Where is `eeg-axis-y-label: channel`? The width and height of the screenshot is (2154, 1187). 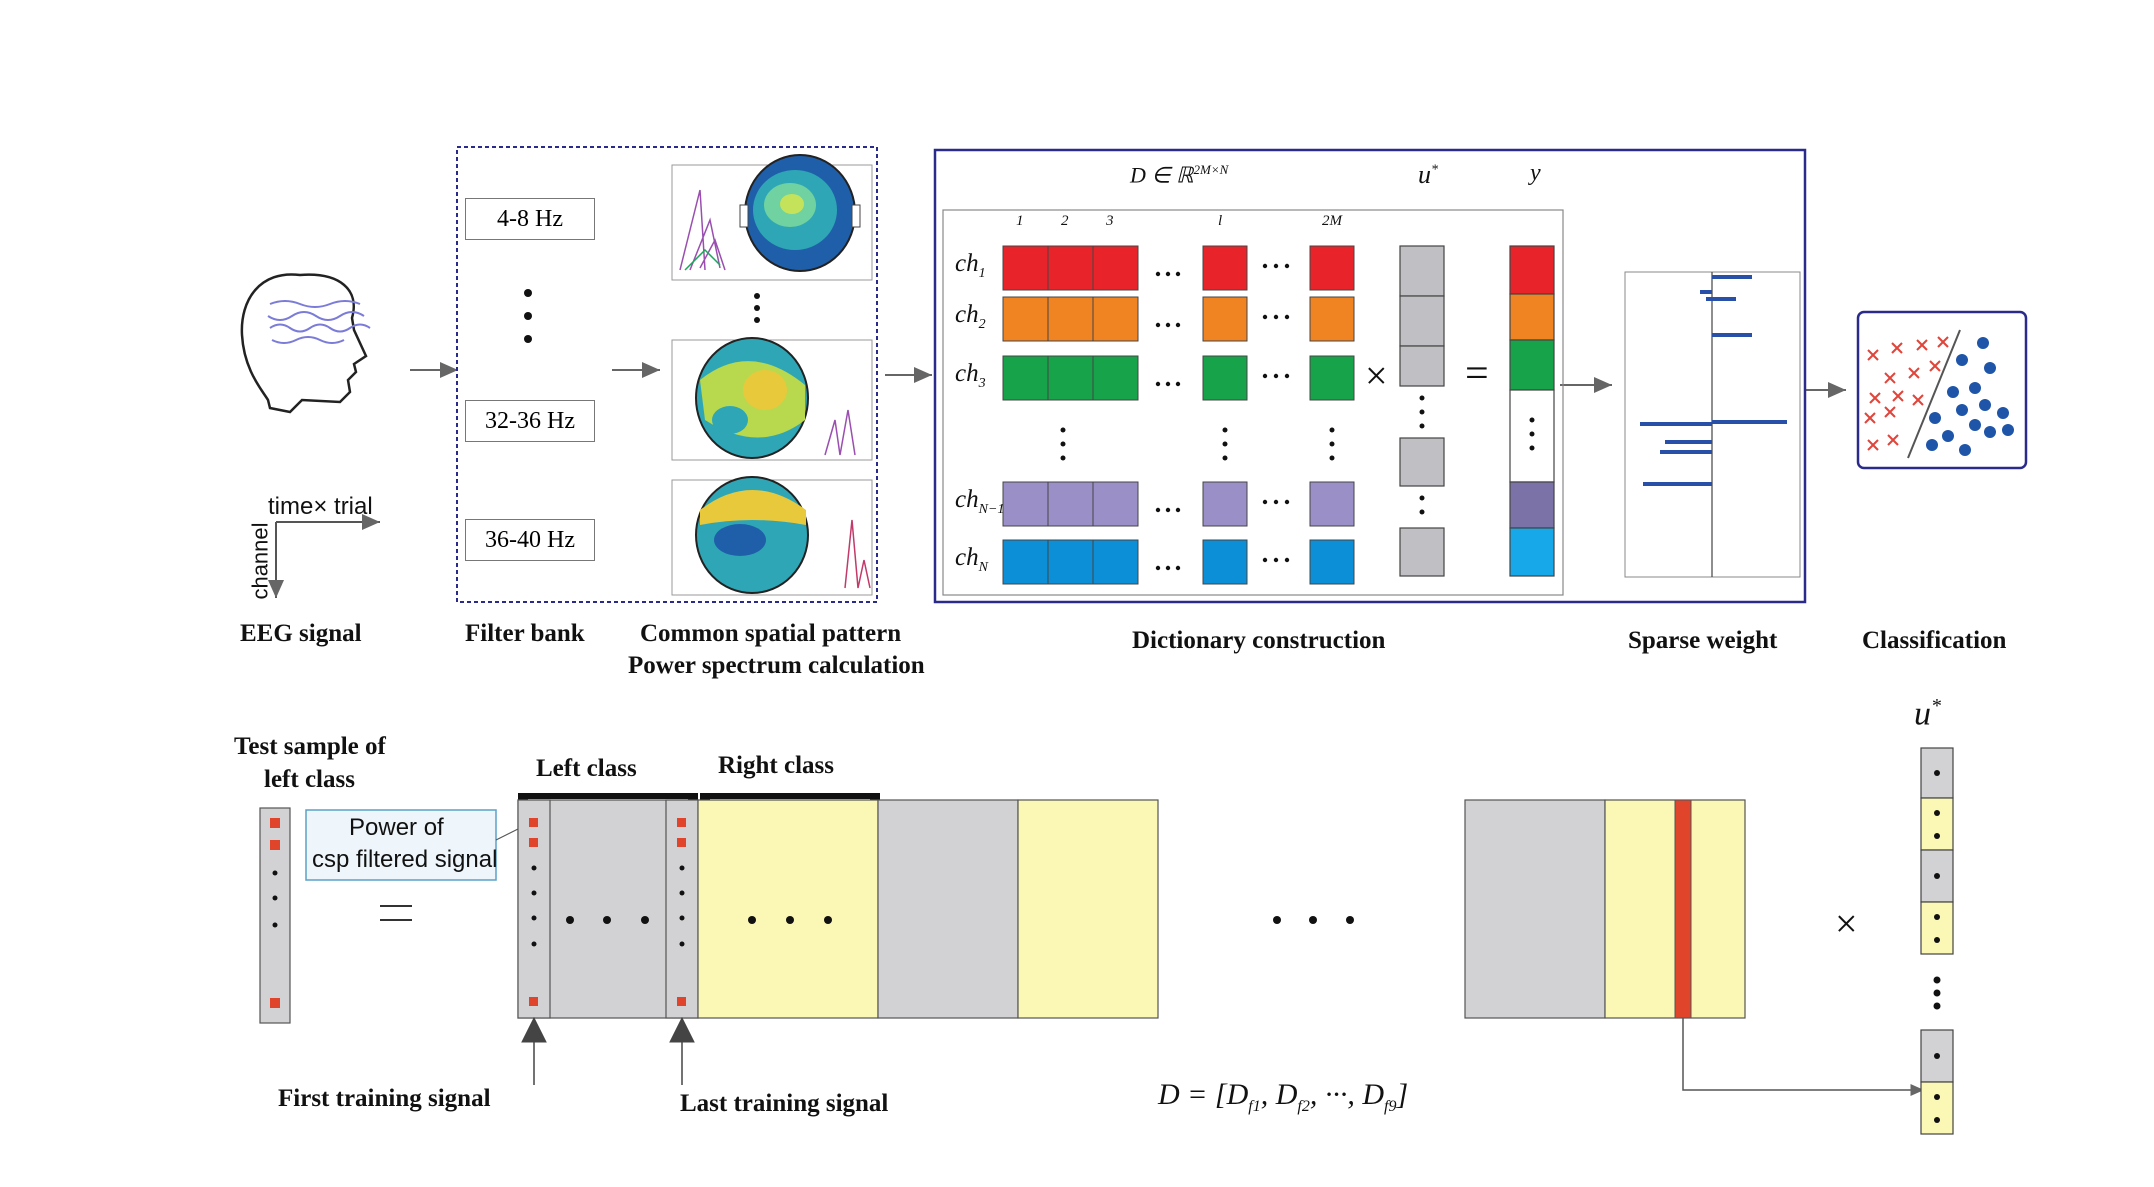
eeg-axis-y-label: channel is located at coordinates (260, 561).